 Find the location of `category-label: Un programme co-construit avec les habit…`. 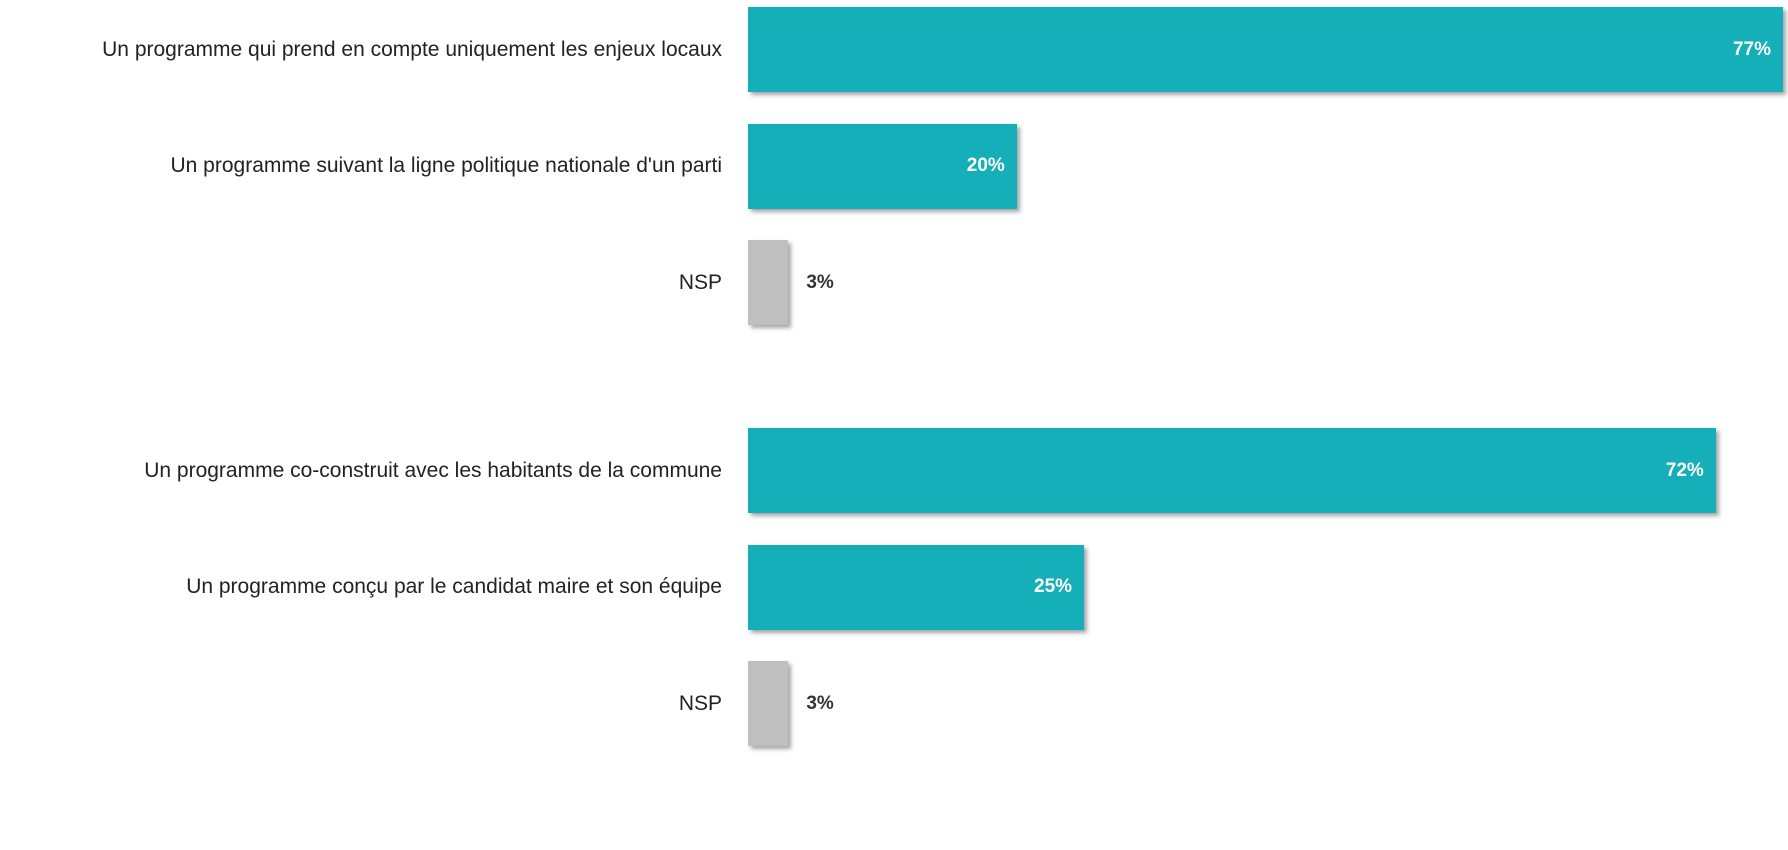

category-label: Un programme co-construit avec les habit… is located at coordinates (433, 470).